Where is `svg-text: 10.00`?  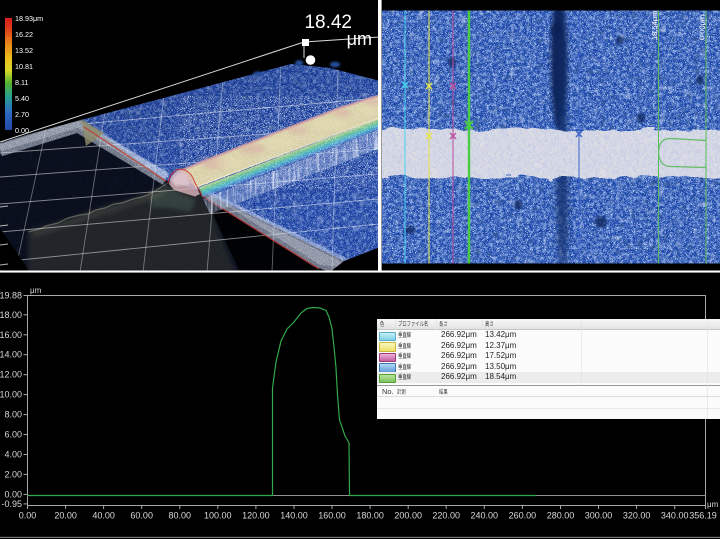
svg-text: 10.00 is located at coordinates (11, 395).